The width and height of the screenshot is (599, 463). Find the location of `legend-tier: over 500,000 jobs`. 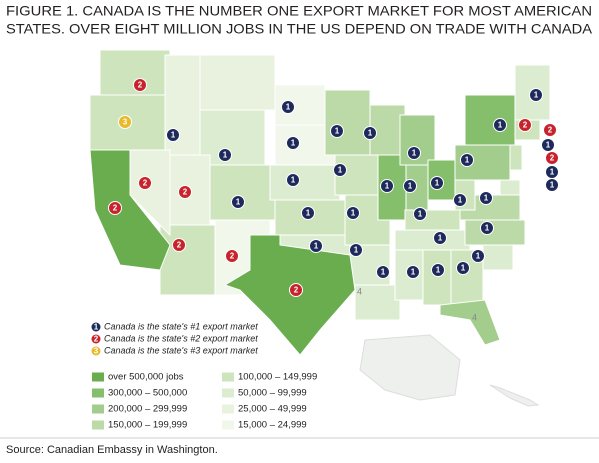

legend-tier: over 500,000 jobs is located at coordinates (146, 377).